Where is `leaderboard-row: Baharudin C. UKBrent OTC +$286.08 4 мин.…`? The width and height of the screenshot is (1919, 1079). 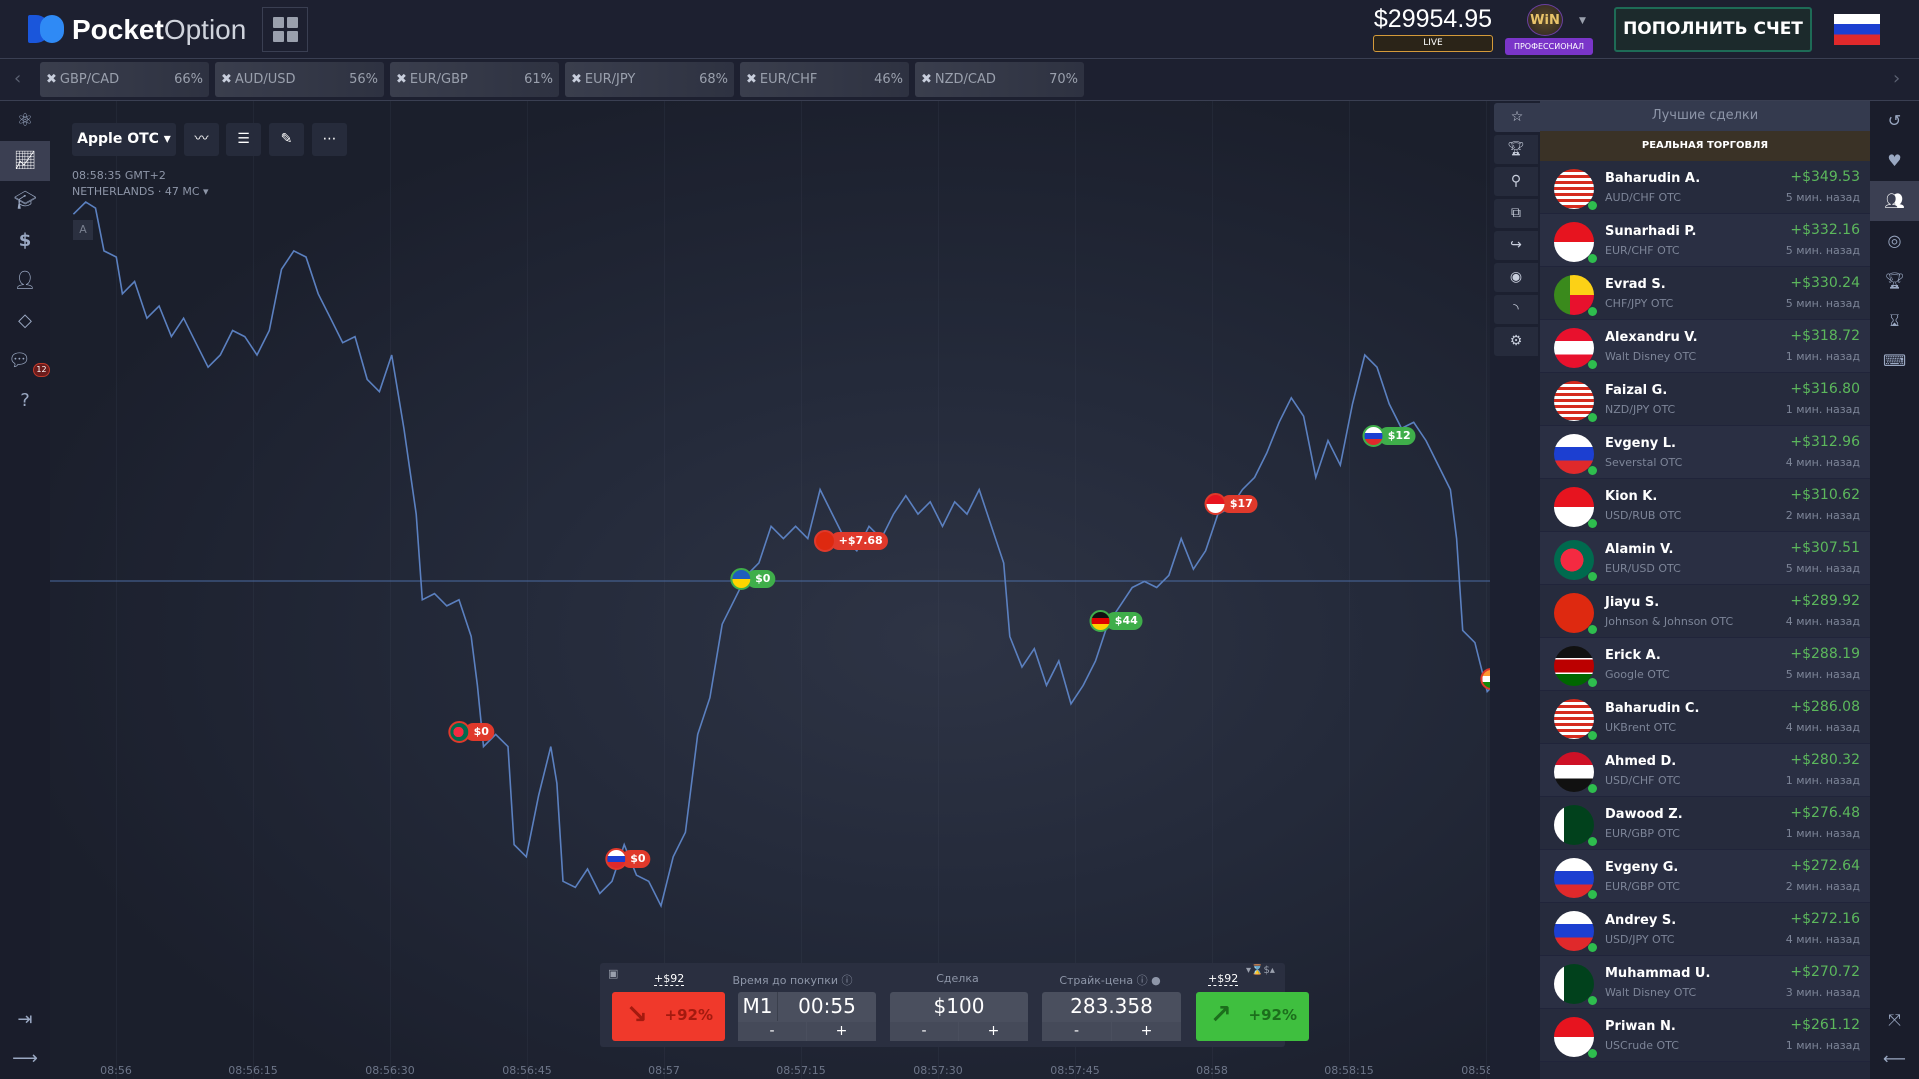 leaderboard-row: Baharudin C. UKBrent OTC +$286.08 4 мин.… is located at coordinates (1705, 717).